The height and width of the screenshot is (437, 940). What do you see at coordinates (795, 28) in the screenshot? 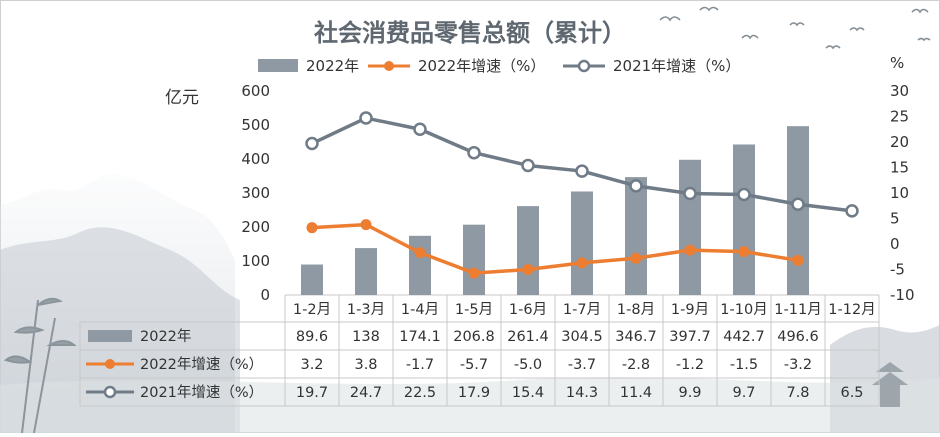
I see `birds-shape` at bounding box center [795, 28].